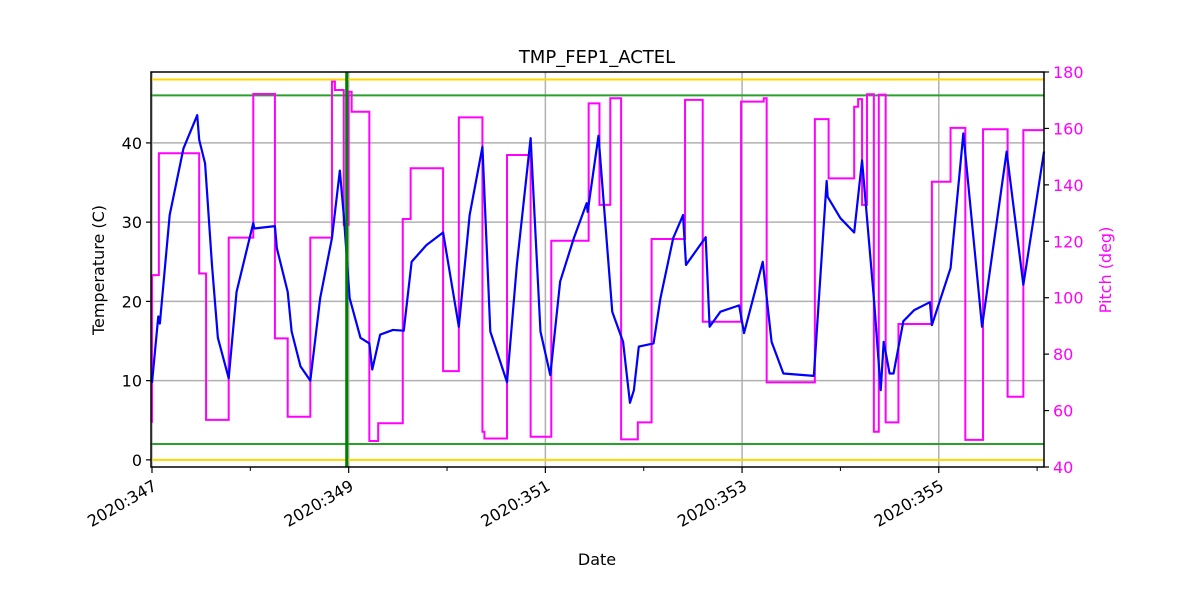 The image size is (1200, 604). Describe the element at coordinates (1068, 72) in the screenshot. I see `y-right-tick-label: 180` at that location.